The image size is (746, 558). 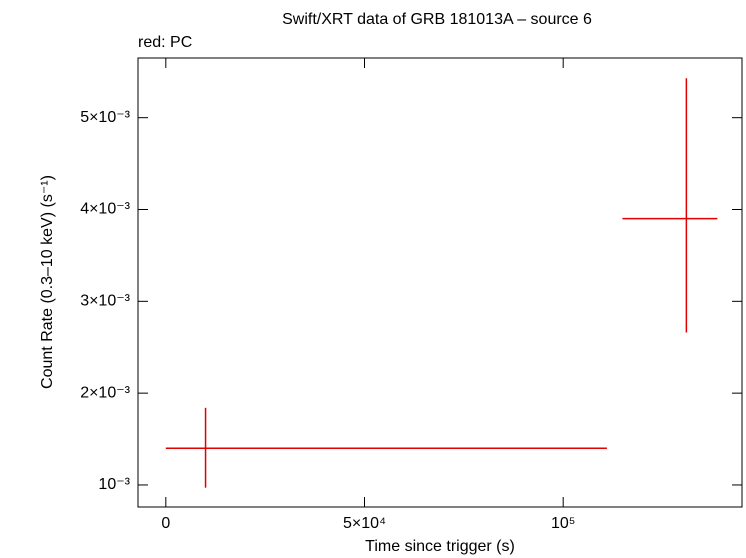 I want to click on y-tick-label: 2×10⁻³, so click(x=105, y=392).